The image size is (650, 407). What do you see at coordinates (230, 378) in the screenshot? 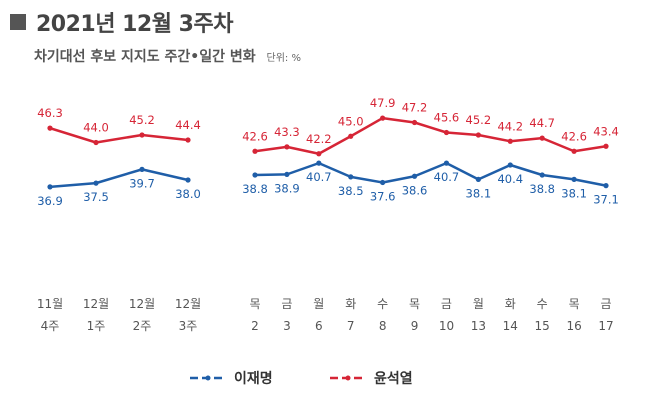
I see `legend-item-lee: 이재명` at bounding box center [230, 378].